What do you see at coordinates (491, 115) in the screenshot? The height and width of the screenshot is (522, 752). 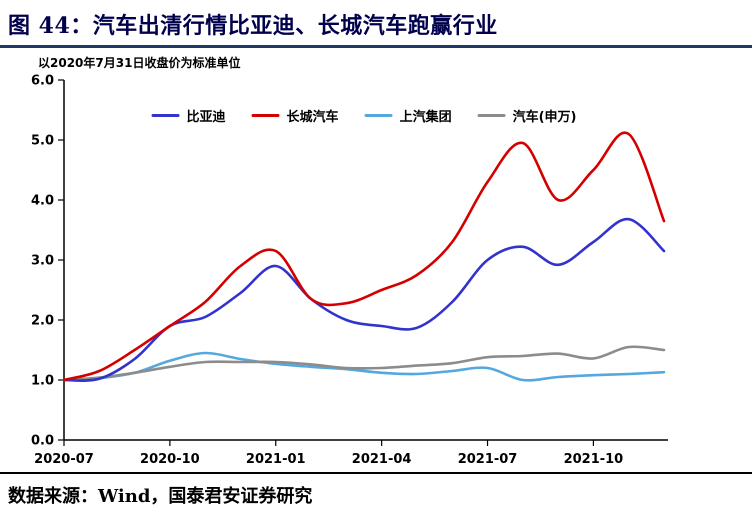 I see `legend-swatch-autoindex` at bounding box center [491, 115].